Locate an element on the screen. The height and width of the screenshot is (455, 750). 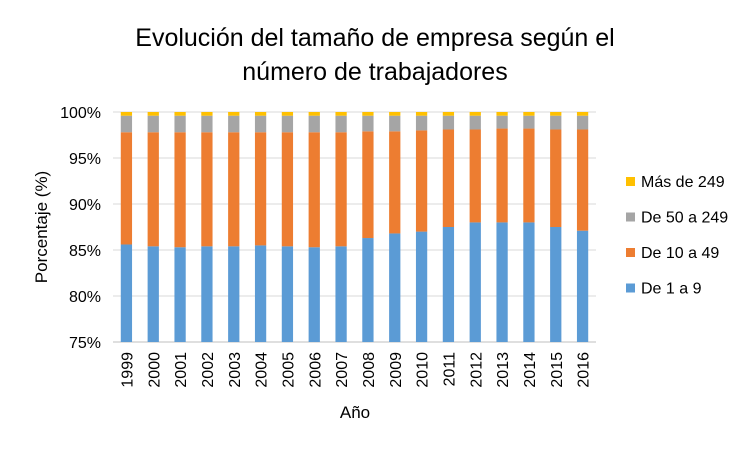
y-tick-label: 80% is located at coordinates (85, 297).